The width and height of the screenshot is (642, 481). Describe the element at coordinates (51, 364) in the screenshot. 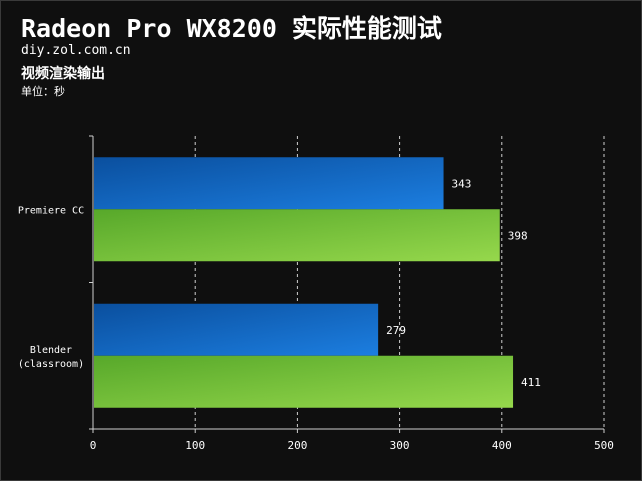

I see `category-label-1-1: (classroom)` at that location.